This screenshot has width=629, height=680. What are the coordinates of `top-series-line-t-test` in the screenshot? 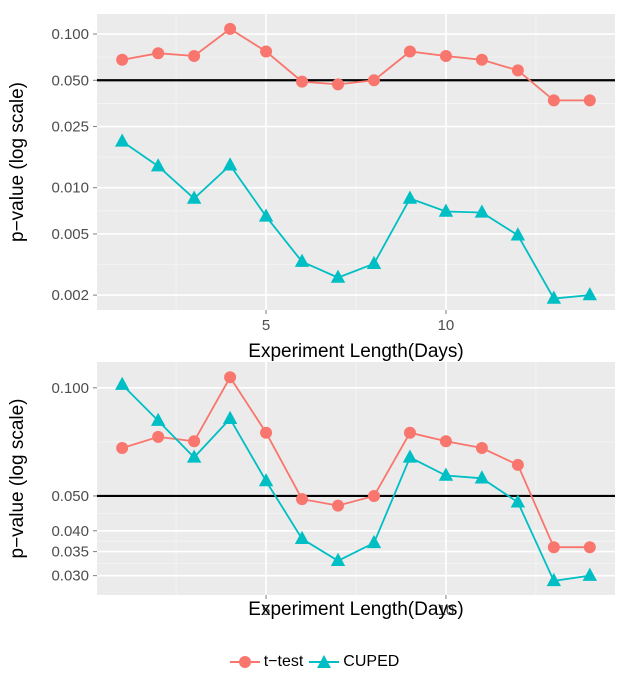 It's located at (356, 64).